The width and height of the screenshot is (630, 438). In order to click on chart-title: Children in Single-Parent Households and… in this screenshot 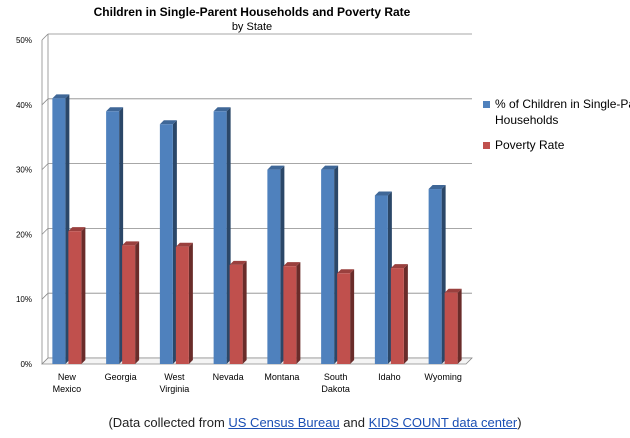, I will do `click(252, 12)`.